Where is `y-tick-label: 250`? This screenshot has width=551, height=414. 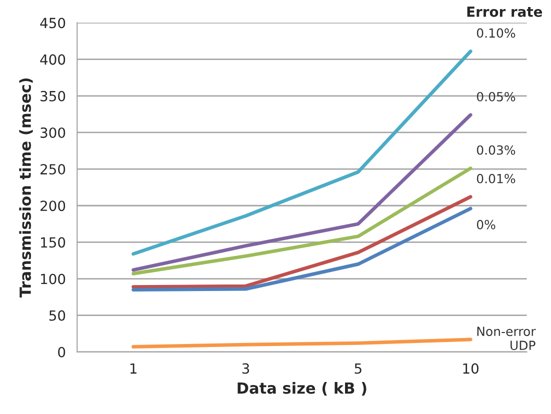 y-tick-label: 250 is located at coordinates (53, 169).